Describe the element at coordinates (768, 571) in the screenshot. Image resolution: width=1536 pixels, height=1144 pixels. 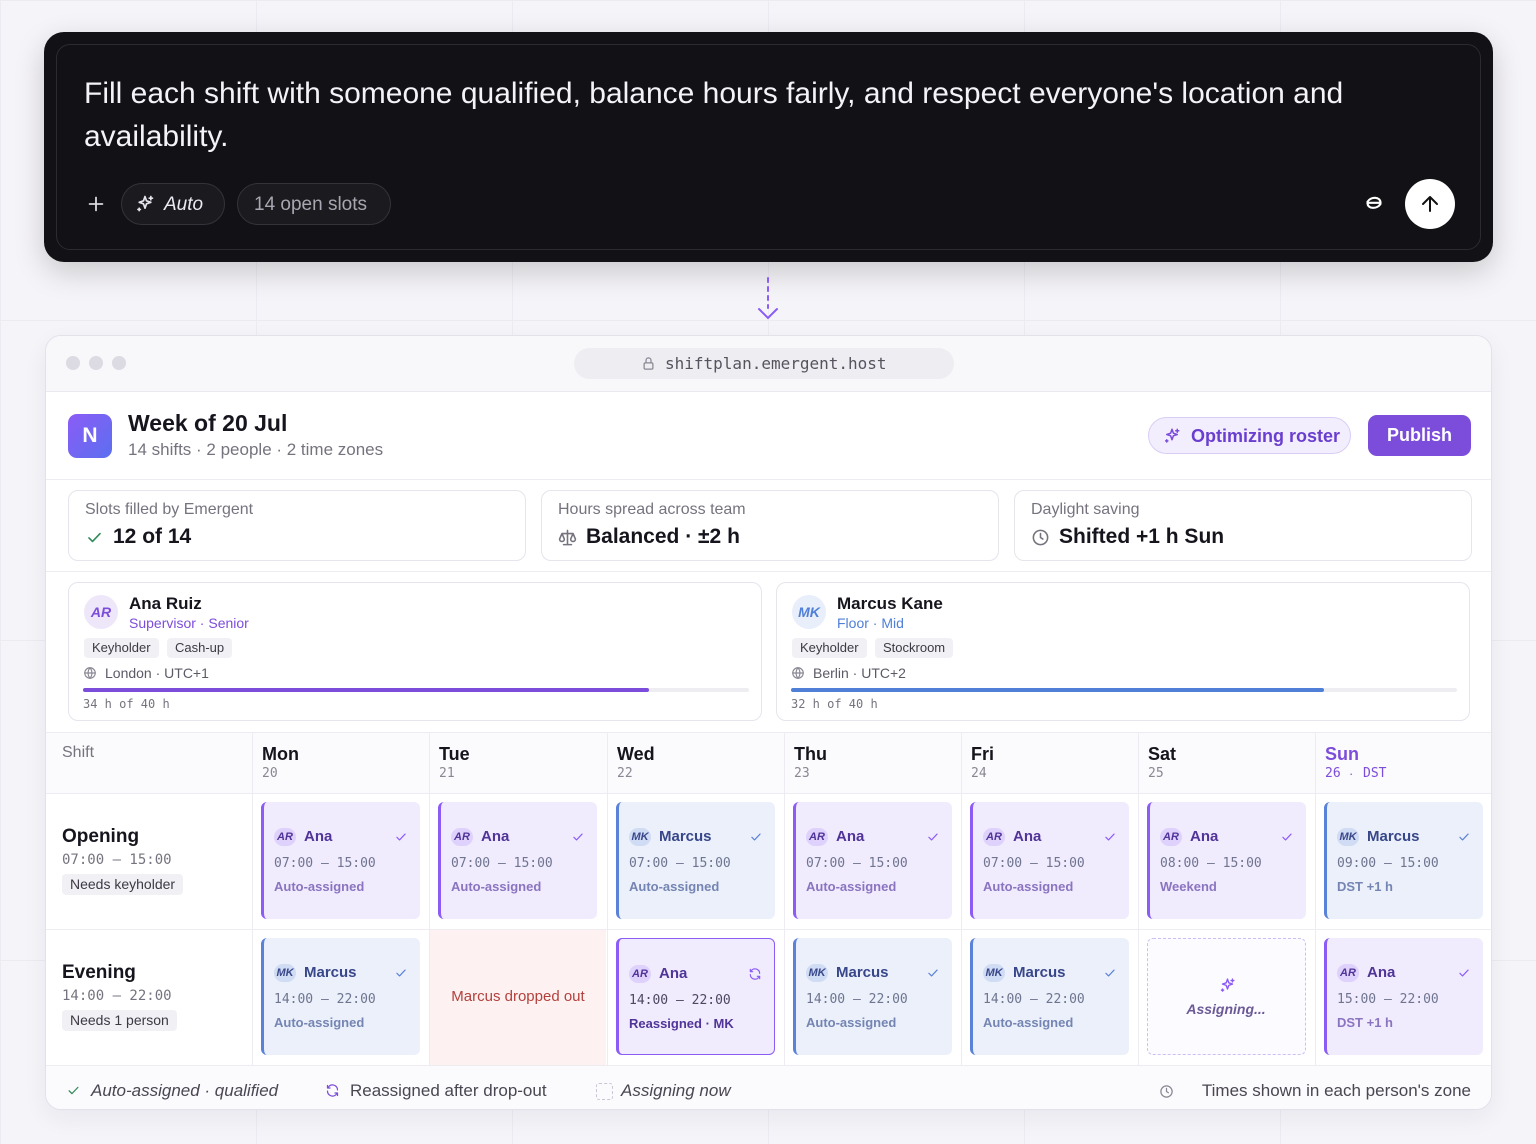
I see `divider` at that location.